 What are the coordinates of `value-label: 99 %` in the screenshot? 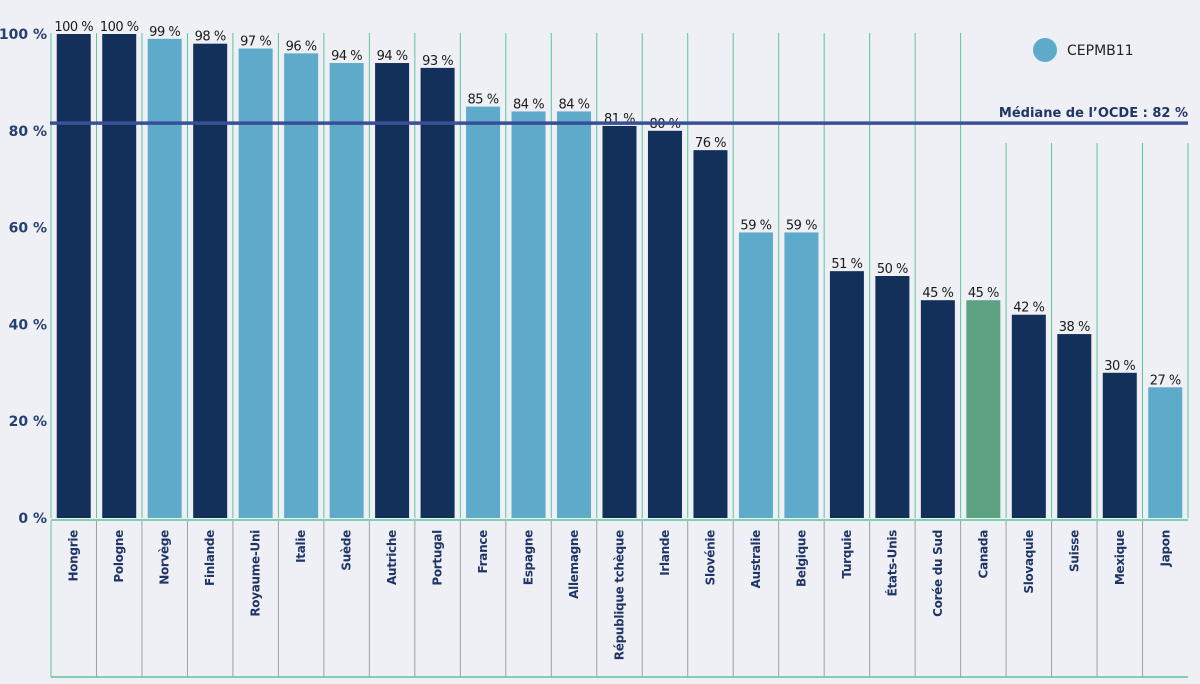 It's located at (164, 32).